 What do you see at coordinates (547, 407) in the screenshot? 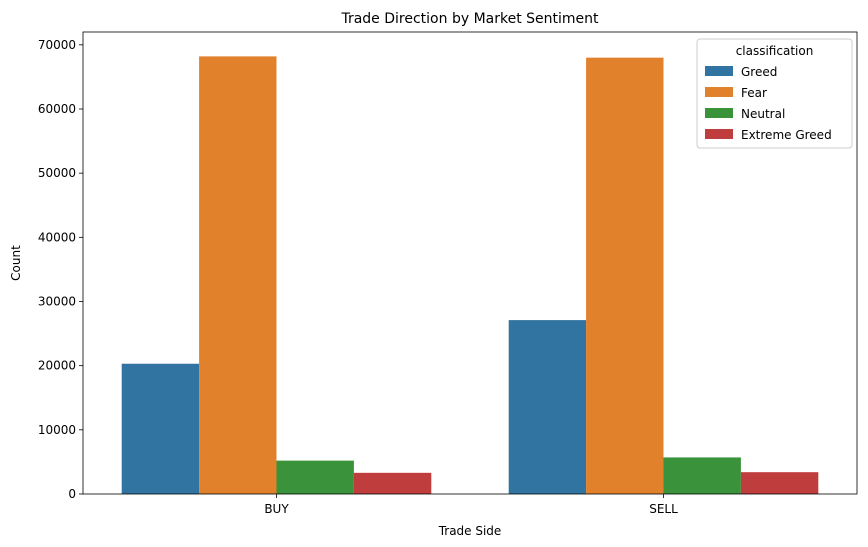
I see `bar-greed-sell` at bounding box center [547, 407].